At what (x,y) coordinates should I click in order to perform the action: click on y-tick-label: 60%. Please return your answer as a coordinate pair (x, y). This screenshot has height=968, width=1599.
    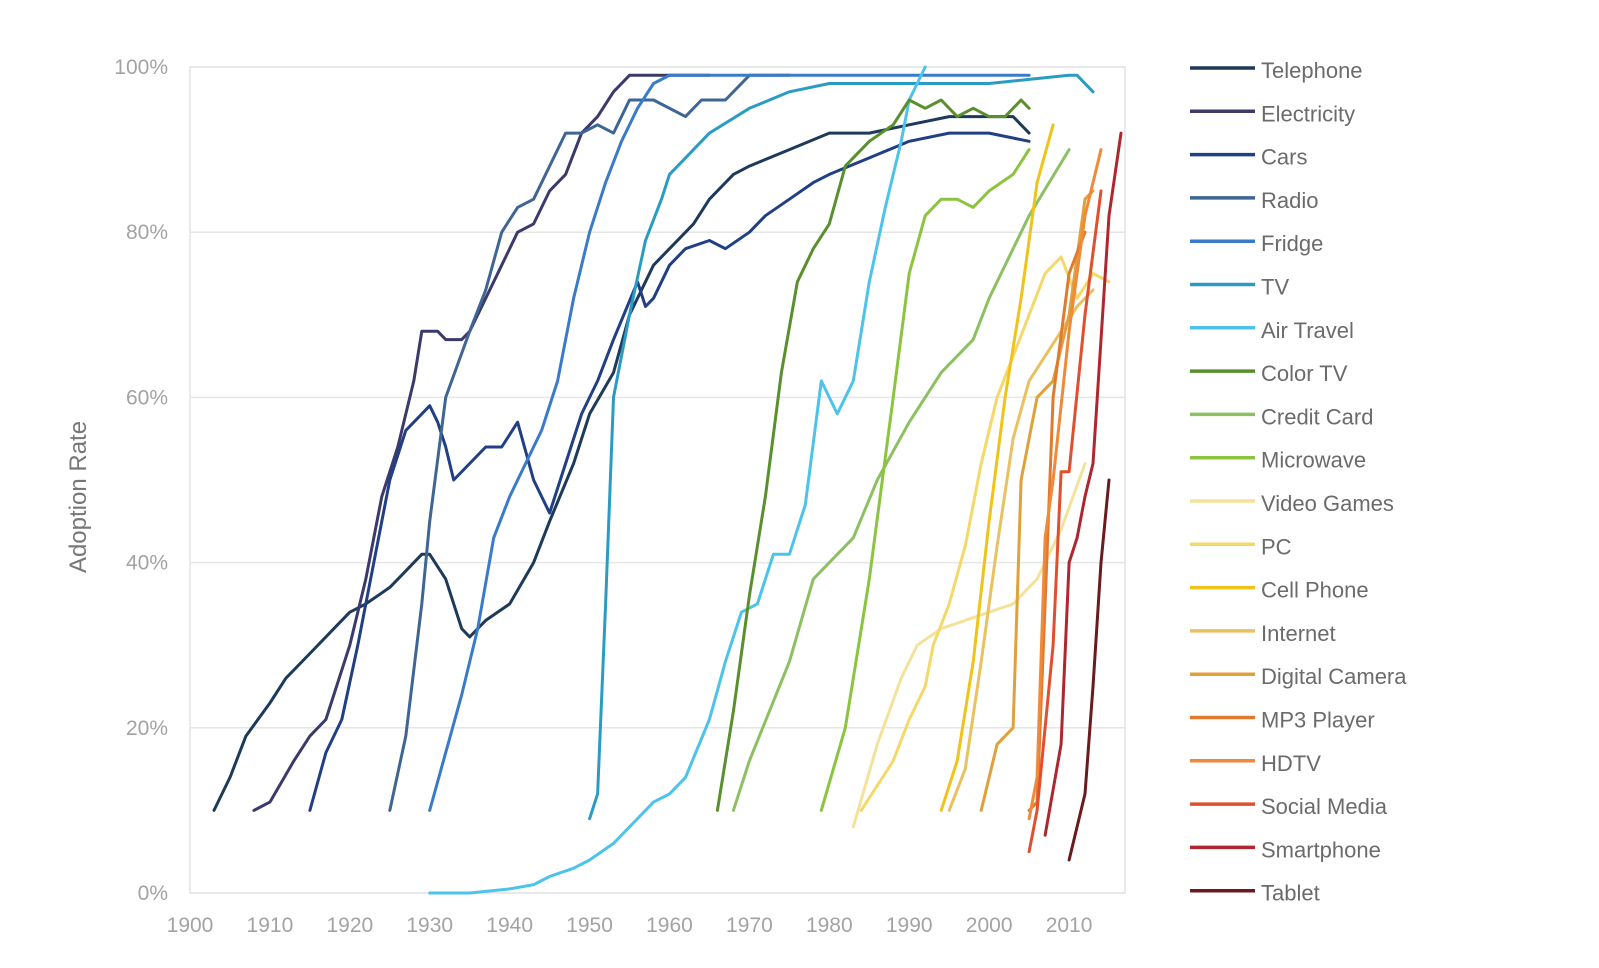
    Looking at the image, I should click on (147, 397).